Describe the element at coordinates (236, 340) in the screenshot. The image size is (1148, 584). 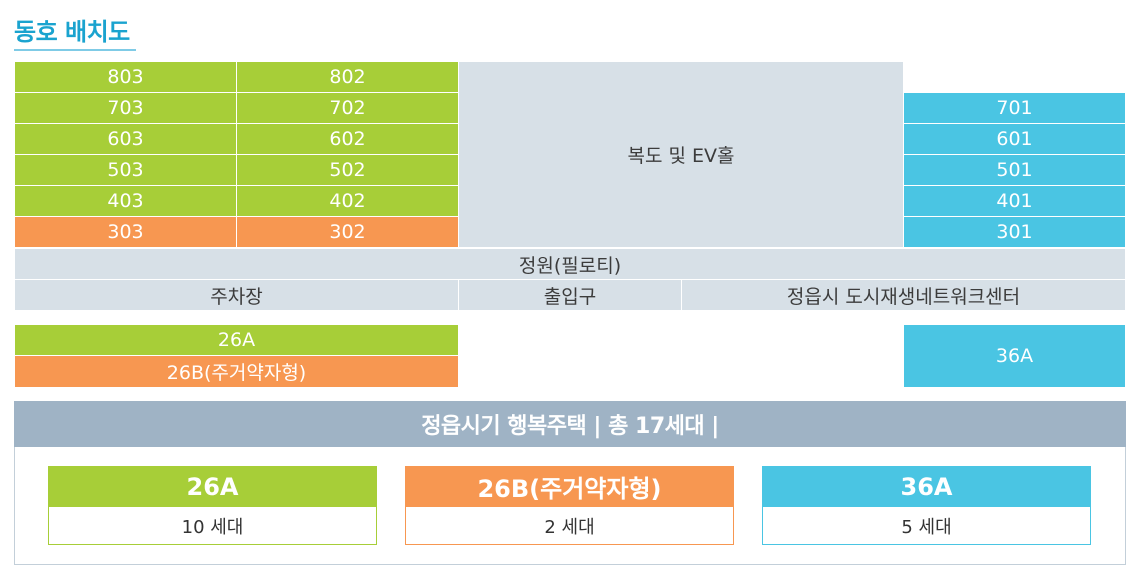
I see `legend-26a: 26A` at that location.